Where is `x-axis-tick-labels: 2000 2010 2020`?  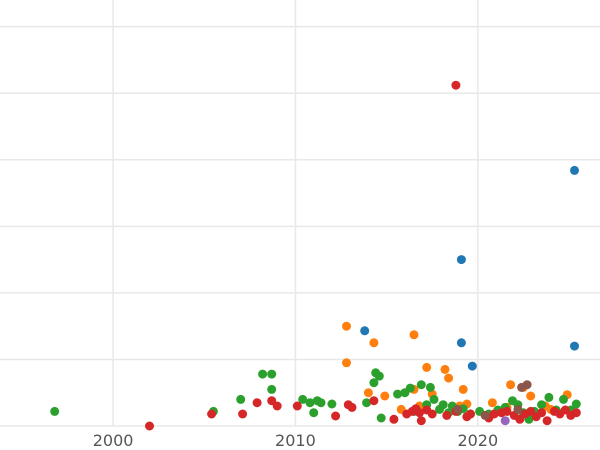 x-axis-tick-labels: 2000 2010 2020 is located at coordinates (295, 440).